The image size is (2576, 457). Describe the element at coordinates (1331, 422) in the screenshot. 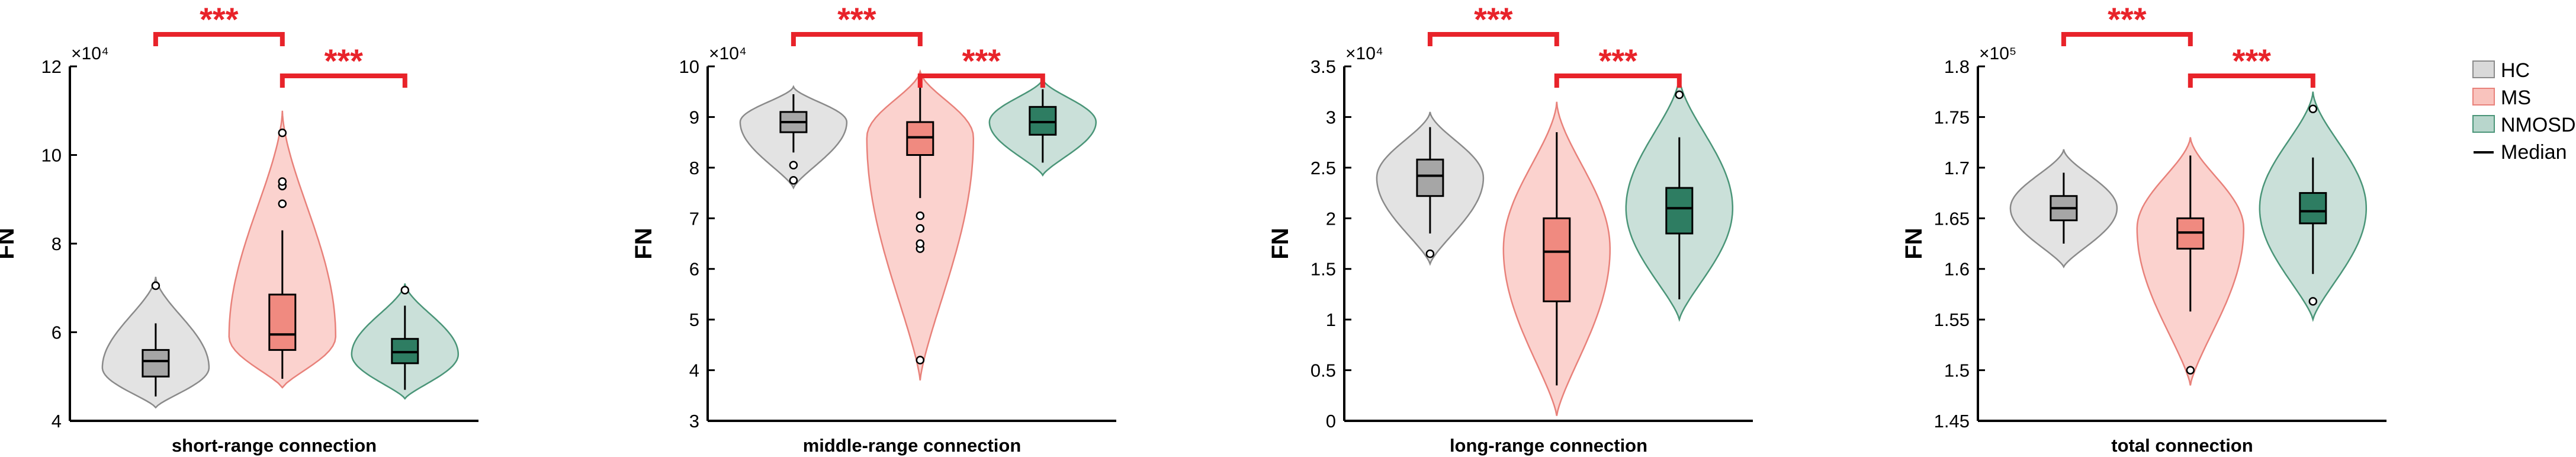

I see `y-tick-label: 0` at that location.